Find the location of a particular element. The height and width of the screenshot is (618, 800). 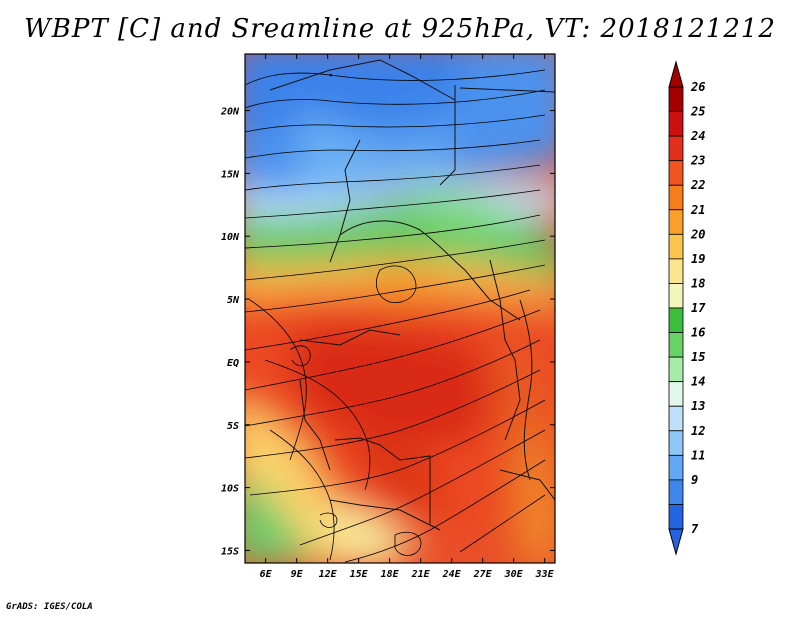

colorbar-label: 21 is located at coordinates (697, 210).